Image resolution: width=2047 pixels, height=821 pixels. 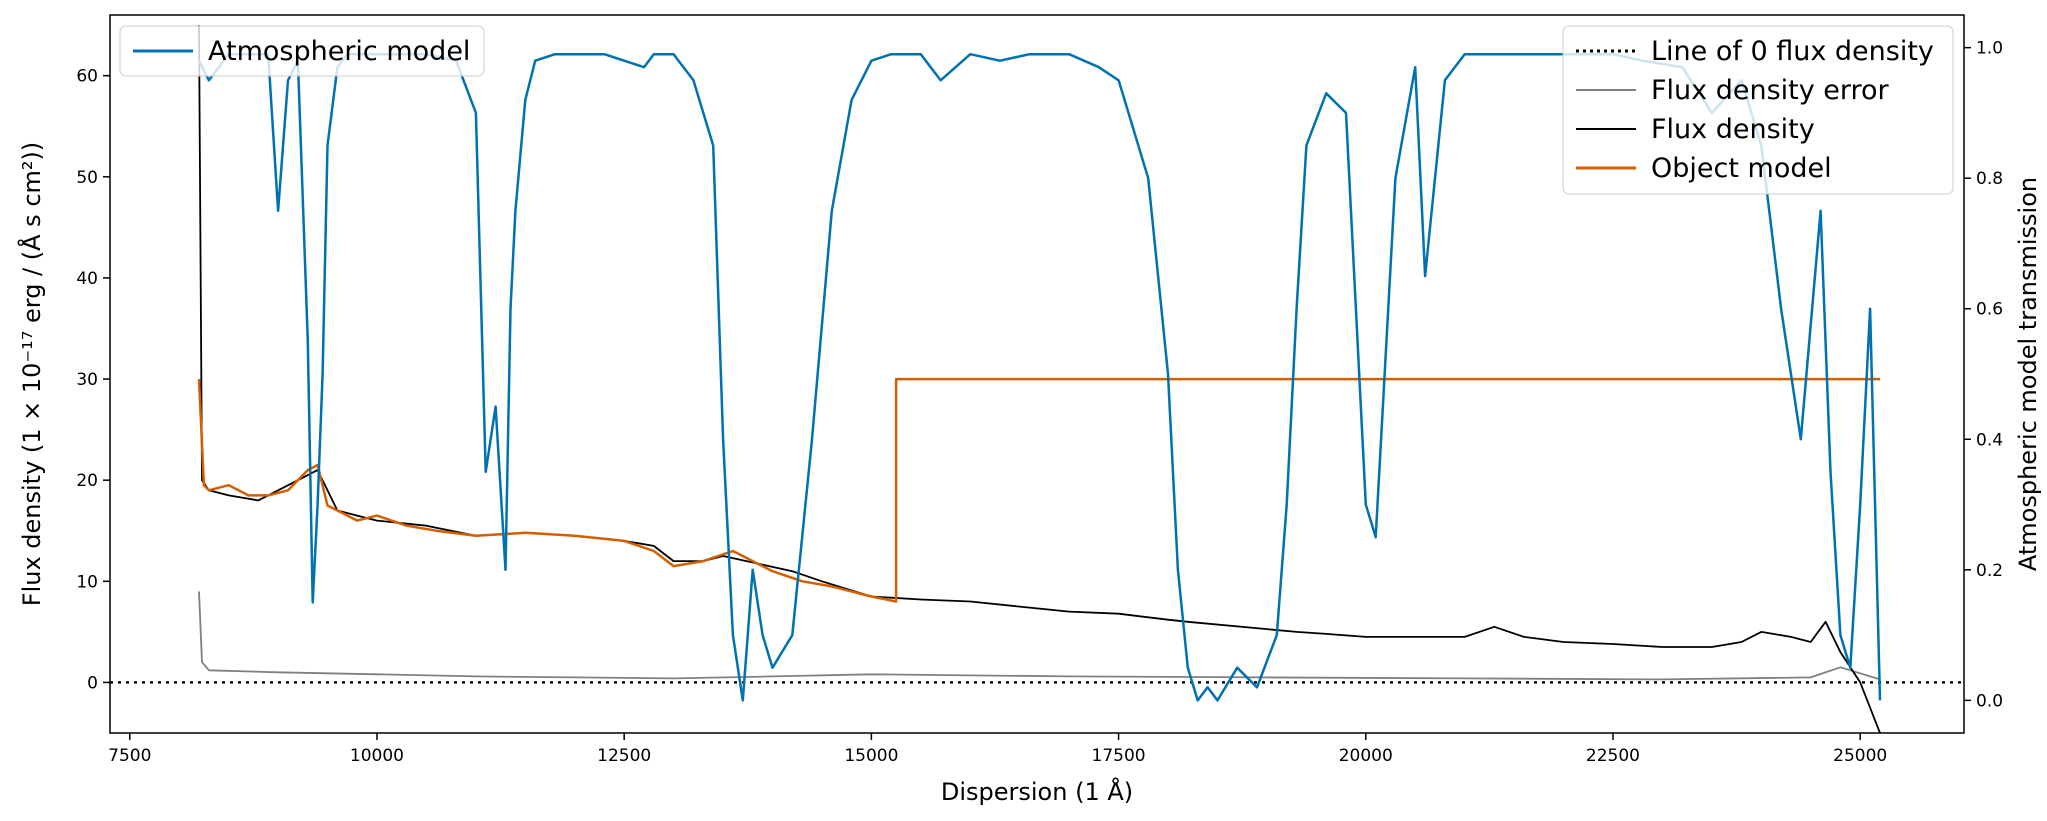 What do you see at coordinates (31, 374) in the screenshot?
I see `y-axis-left-label: Flux density (1 × 10⁻¹⁷ erg / (Å s cm²))` at bounding box center [31, 374].